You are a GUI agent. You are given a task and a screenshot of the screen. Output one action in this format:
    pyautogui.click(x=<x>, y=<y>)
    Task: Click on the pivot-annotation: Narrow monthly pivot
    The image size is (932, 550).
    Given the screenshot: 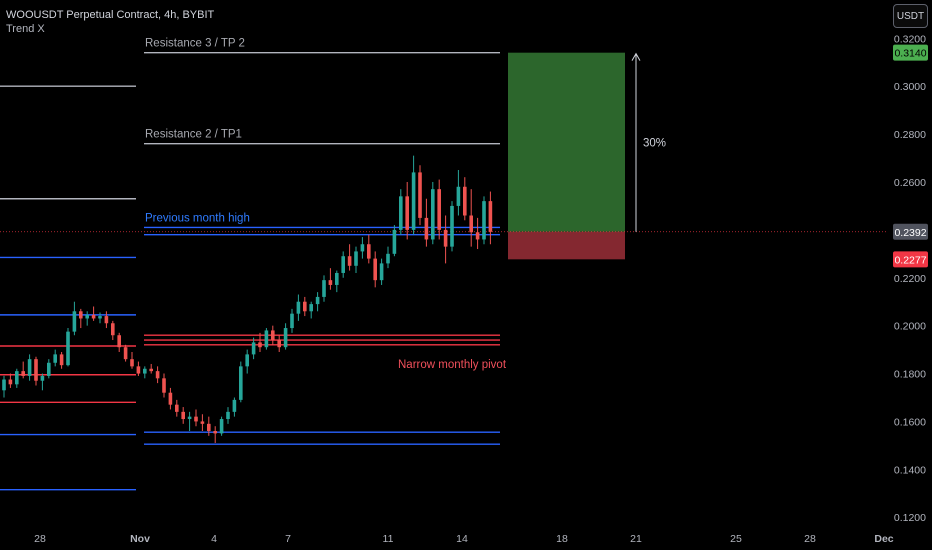 What is the action you would take?
    pyautogui.click(x=452, y=365)
    